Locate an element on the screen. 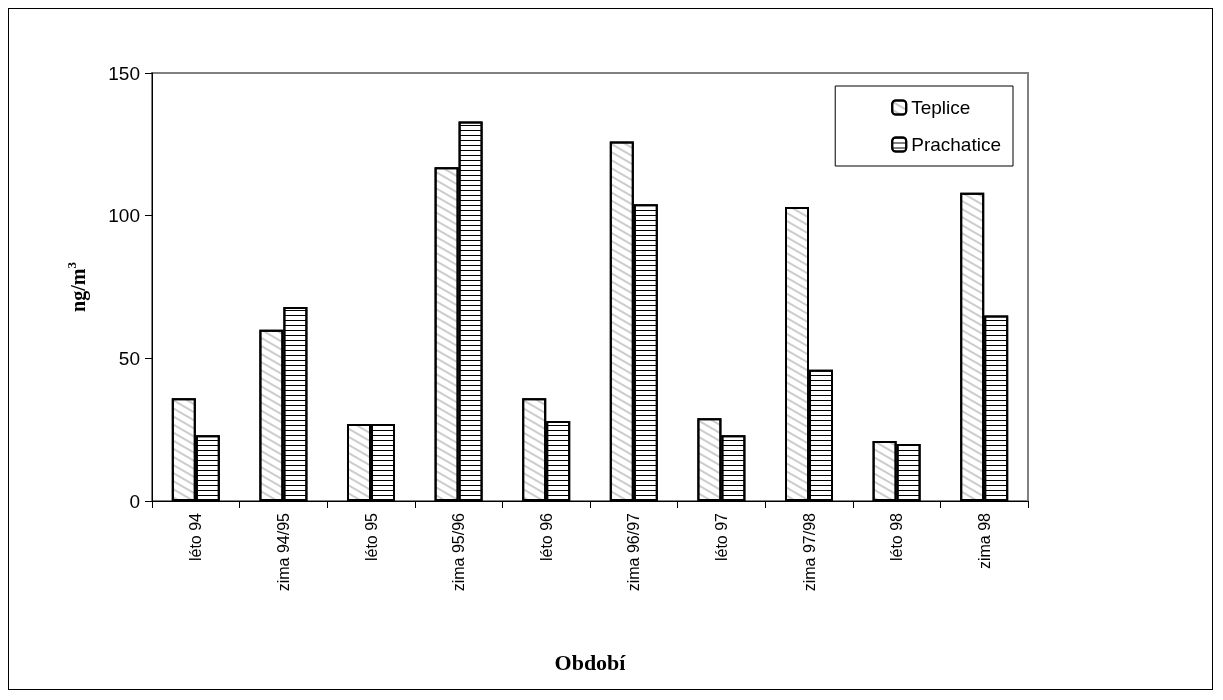 The image size is (1223, 700). y-tick-label: 150 is located at coordinates (124, 73).